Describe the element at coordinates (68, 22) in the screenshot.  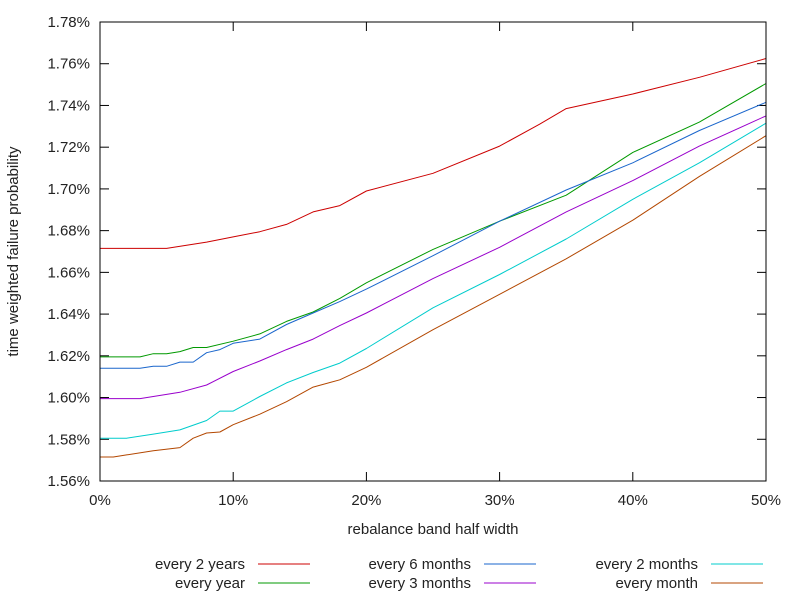
I see `y-tick-label: 1.78%` at that location.